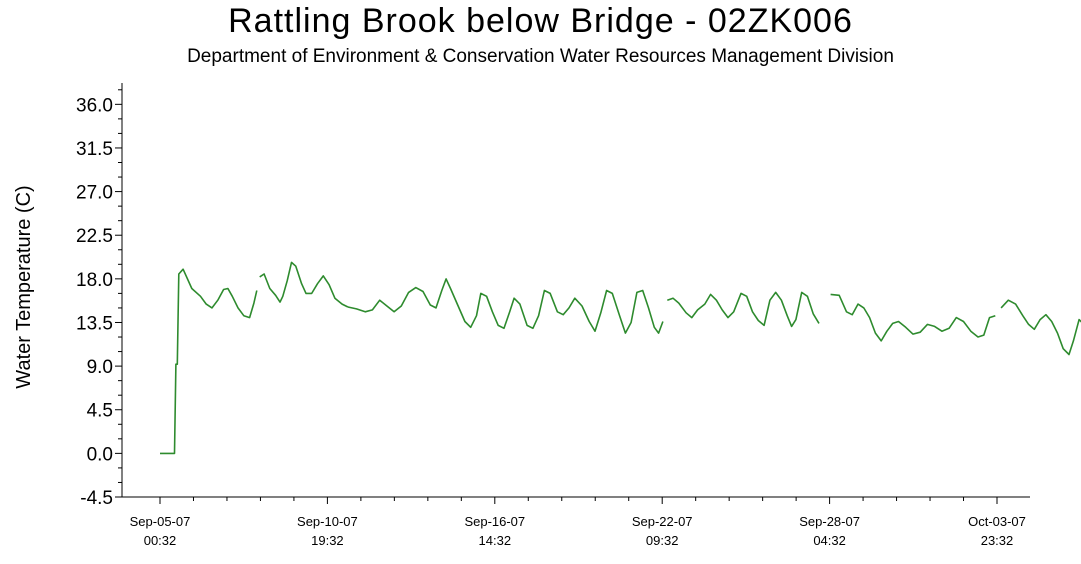 This screenshot has height=564, width=1081. I want to click on y-axis-label: Water Temperature (C), so click(24, 286).